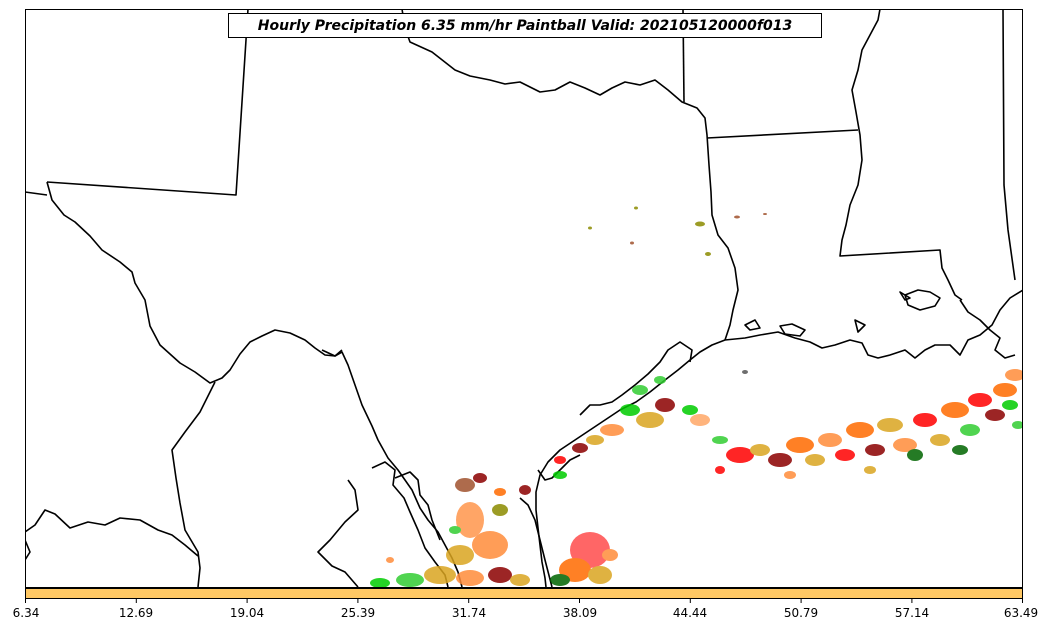 This screenshot has height=633, width=1053. What do you see at coordinates (524, 593) in the screenshot?
I see `colorbar` at bounding box center [524, 593].